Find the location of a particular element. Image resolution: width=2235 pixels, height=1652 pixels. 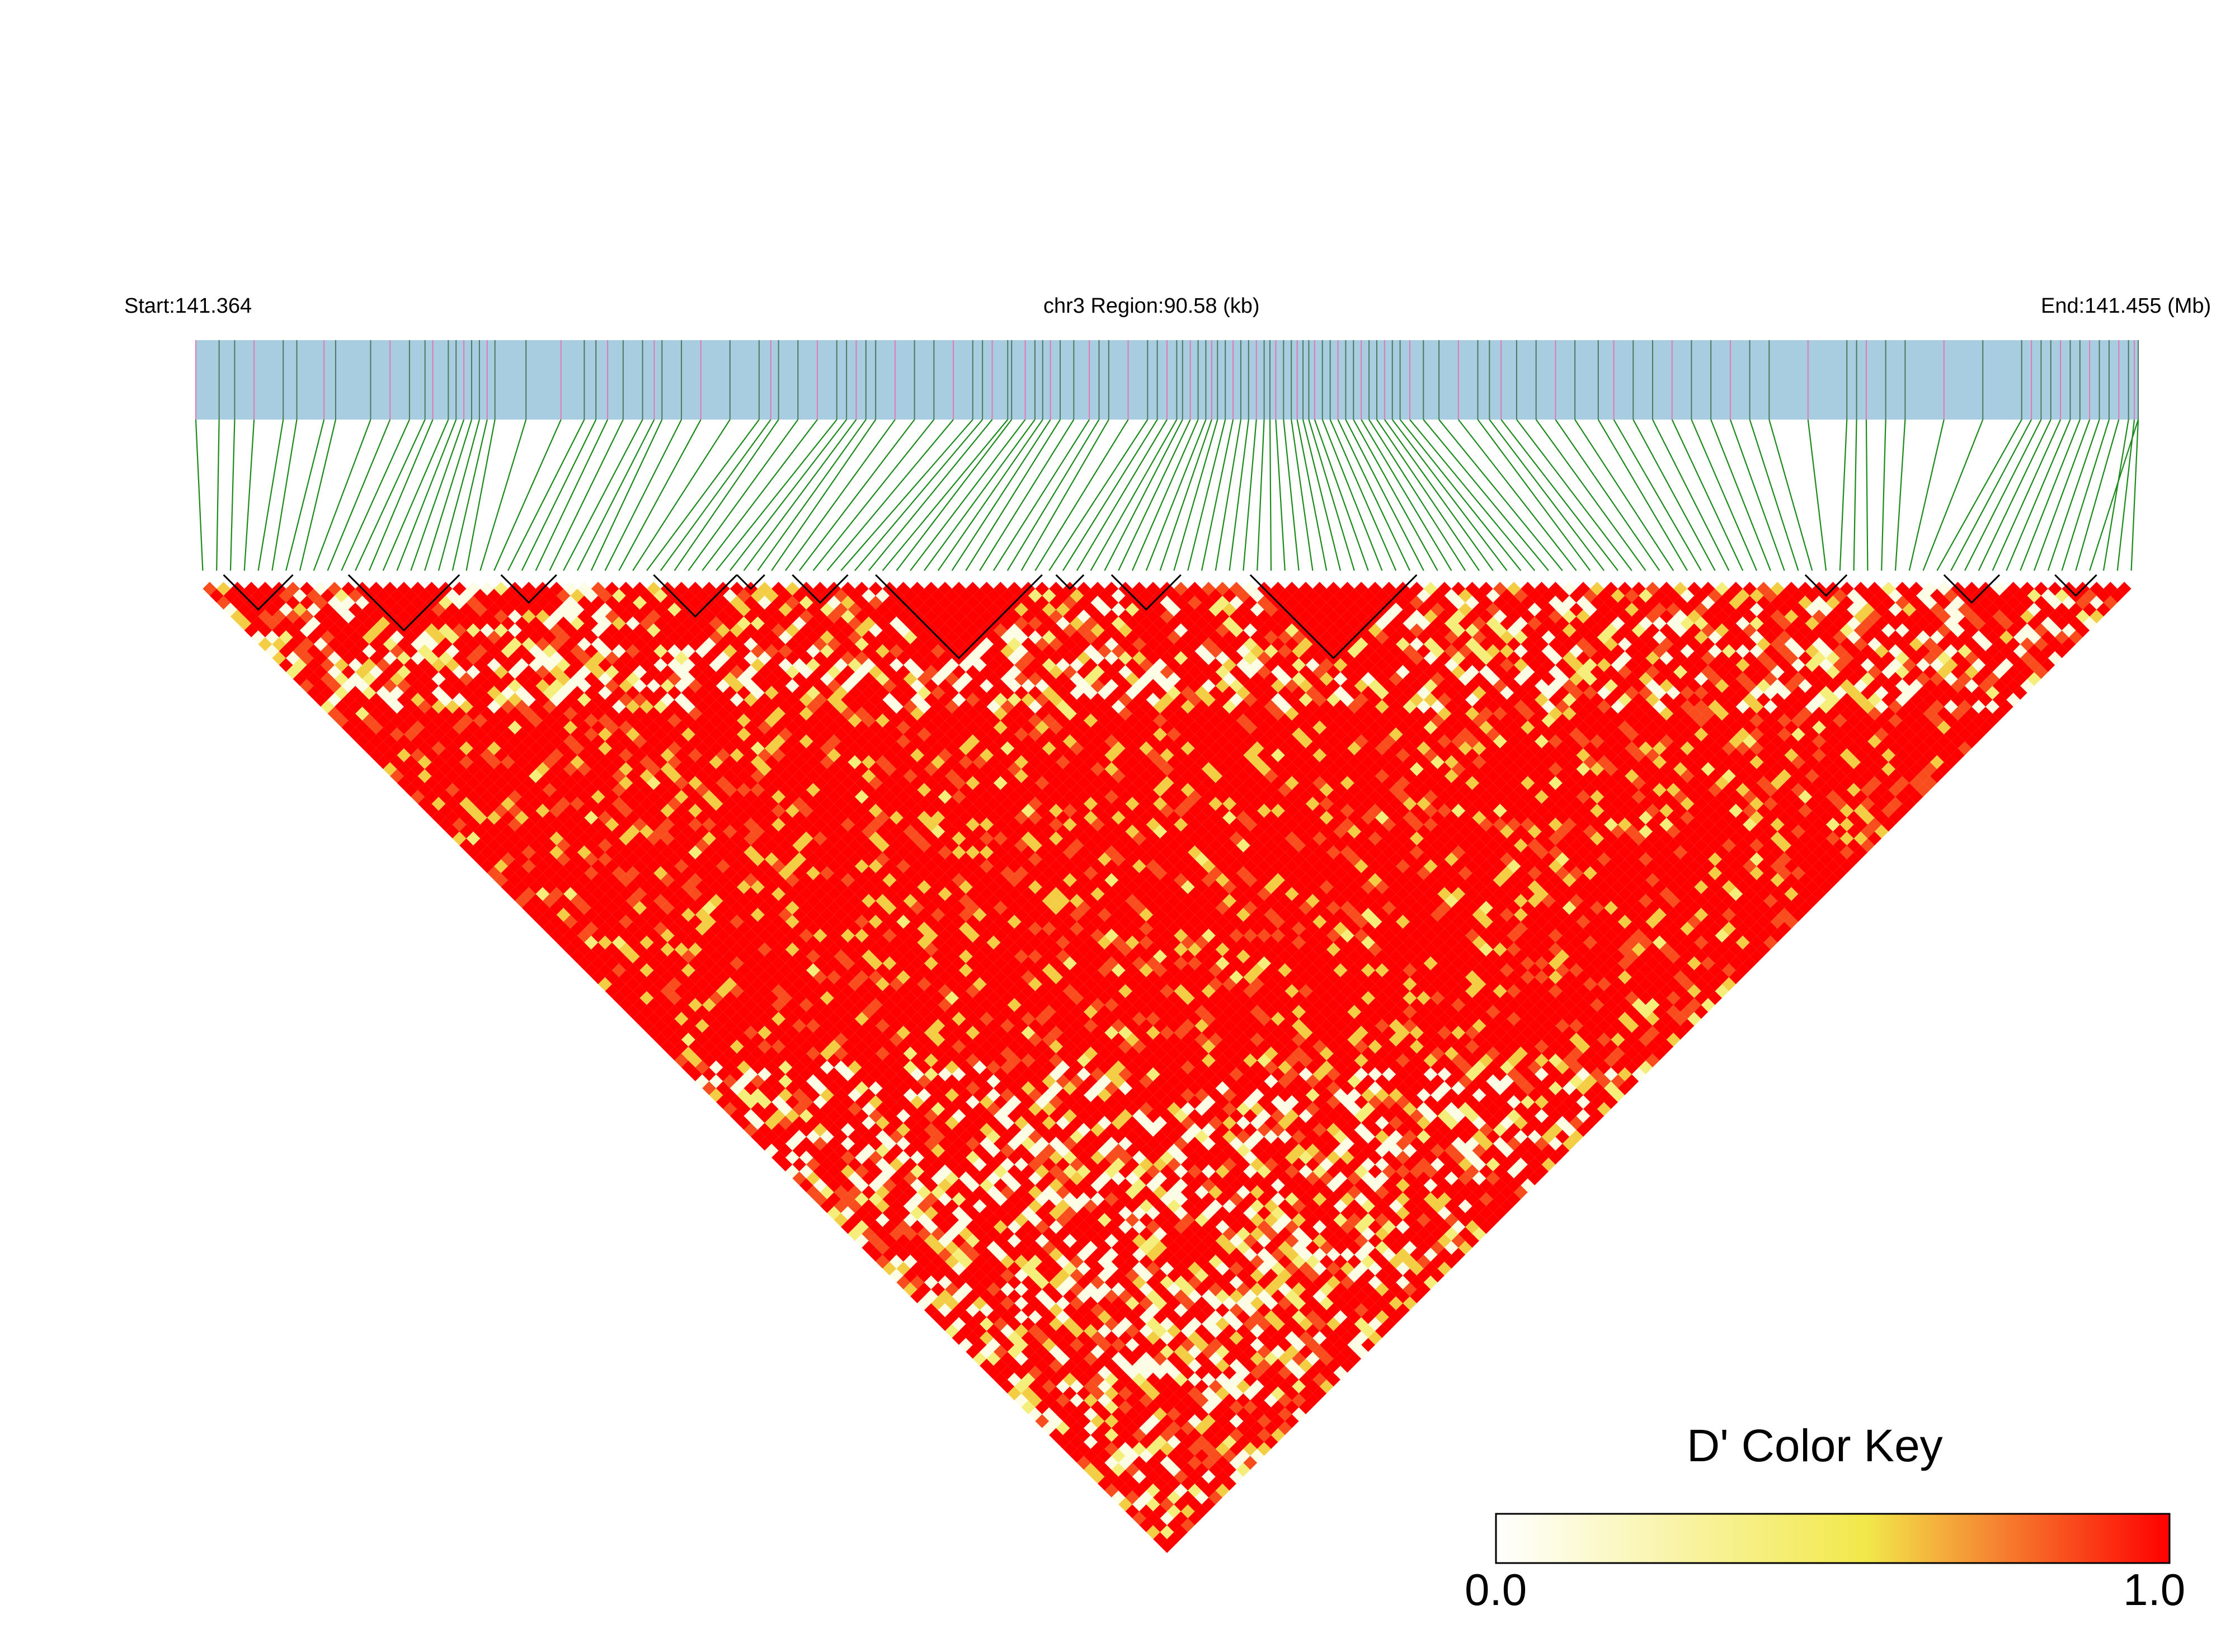

snp-connector-lines is located at coordinates (1167, 495).